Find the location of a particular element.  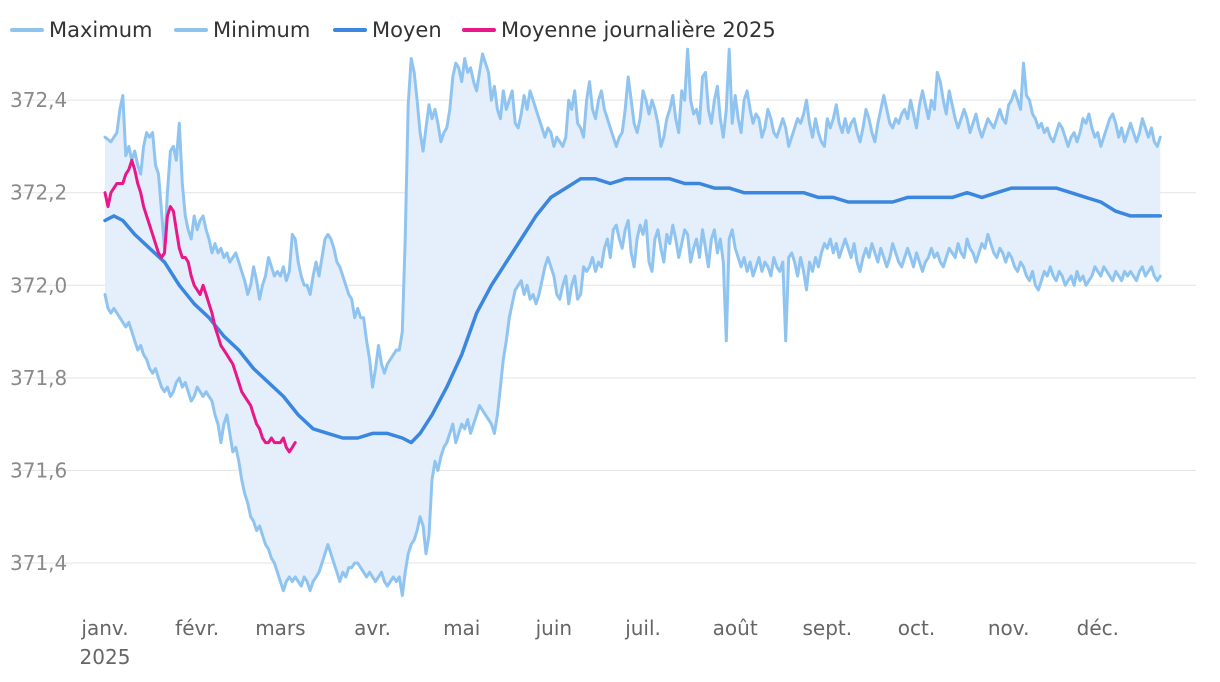

x-tick-label: sept. is located at coordinates (828, 628).